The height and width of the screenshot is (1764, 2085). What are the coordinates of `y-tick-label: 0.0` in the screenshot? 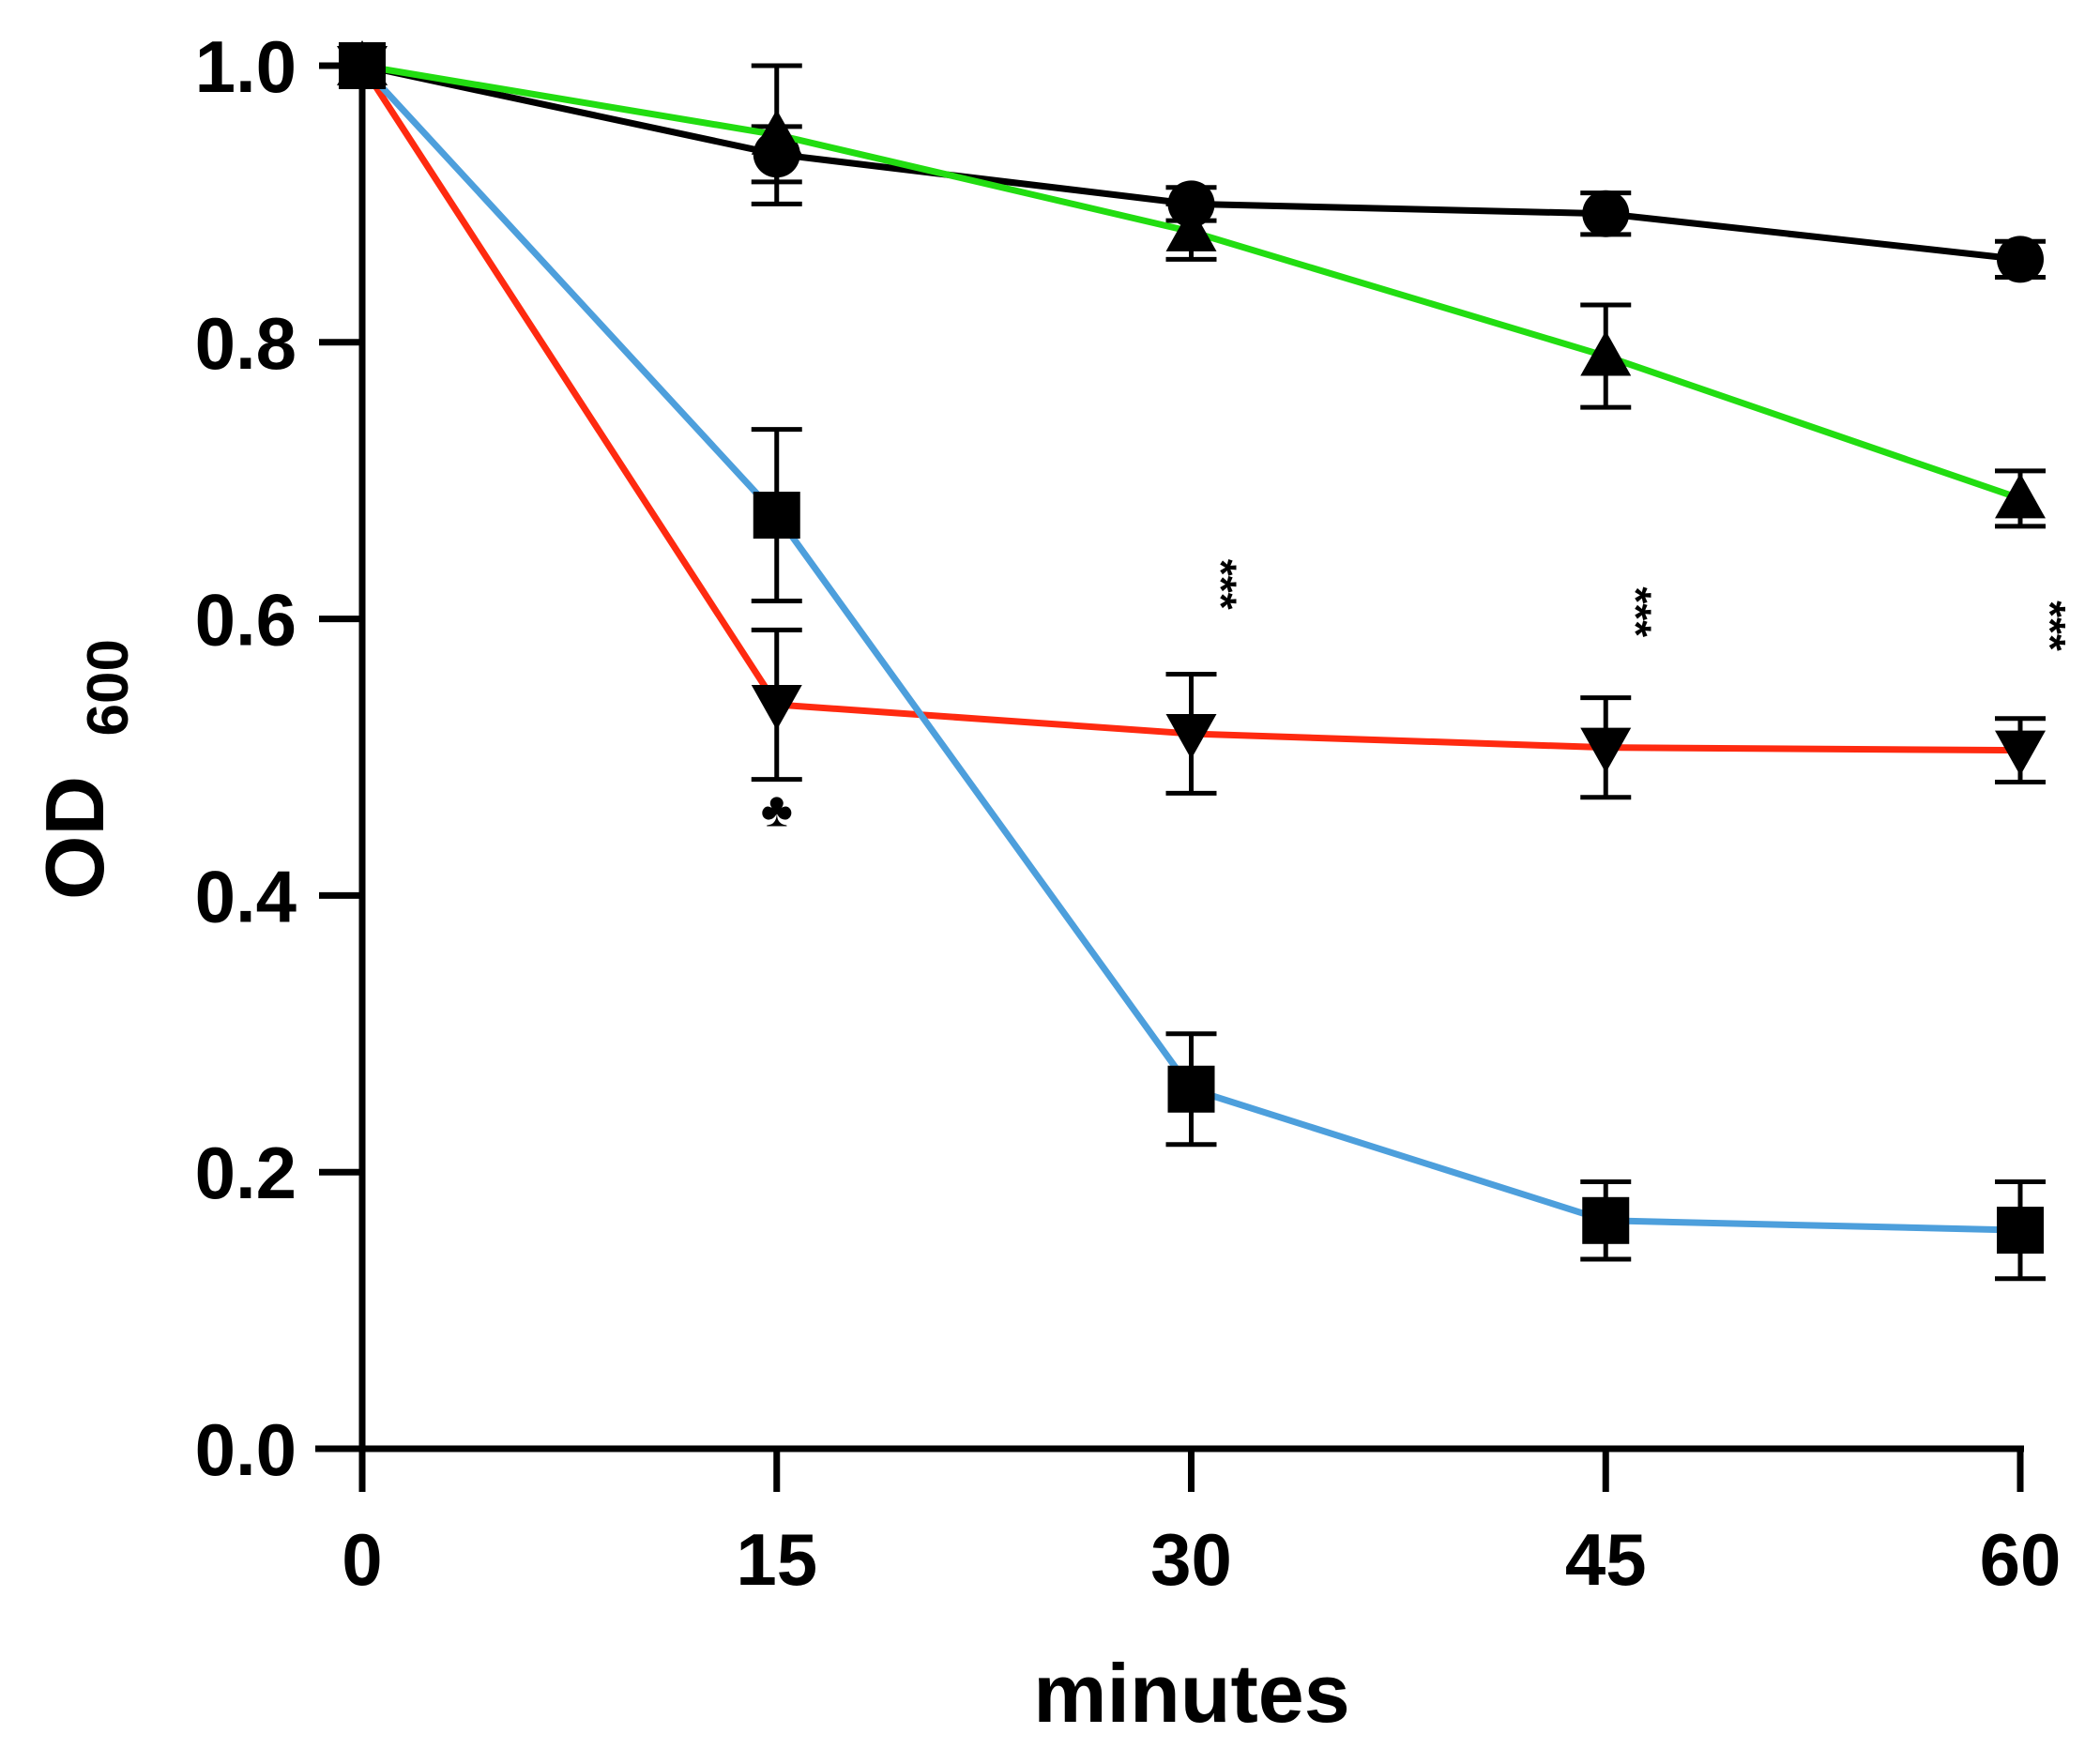 It's located at (246, 1449).